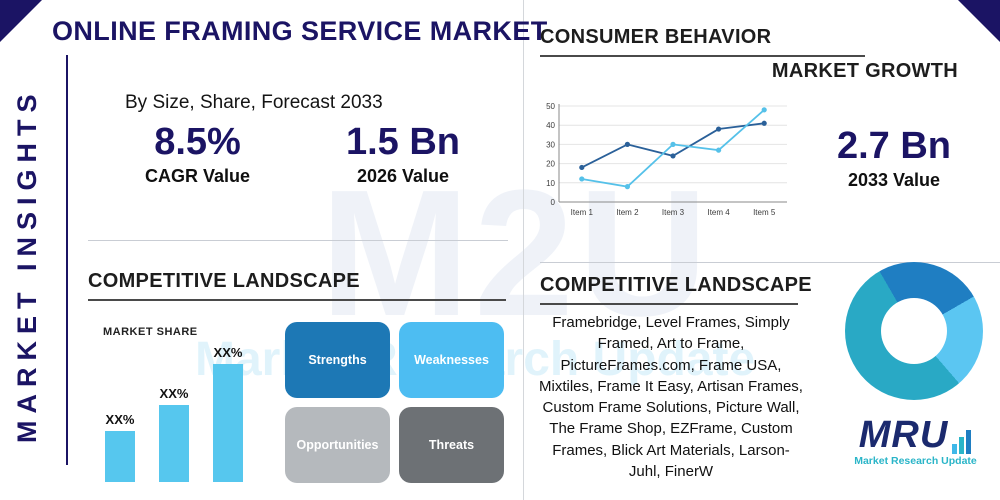  I want to click on horizontal-divider-right, so click(770, 262).